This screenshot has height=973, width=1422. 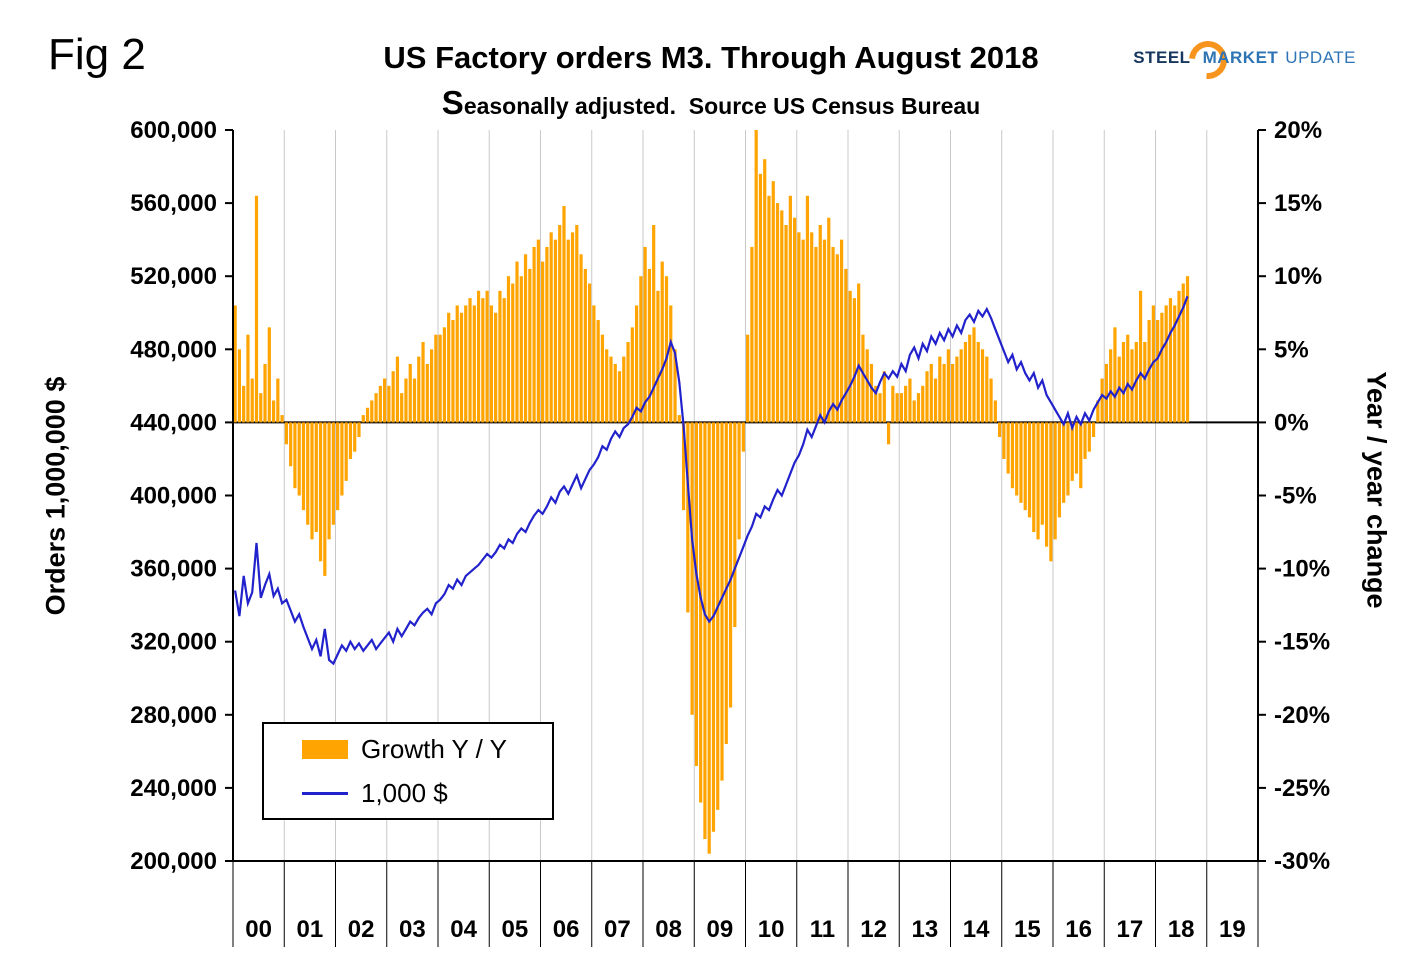 What do you see at coordinates (412, 929) in the screenshot?
I see `x-axis-year-label: 03` at bounding box center [412, 929].